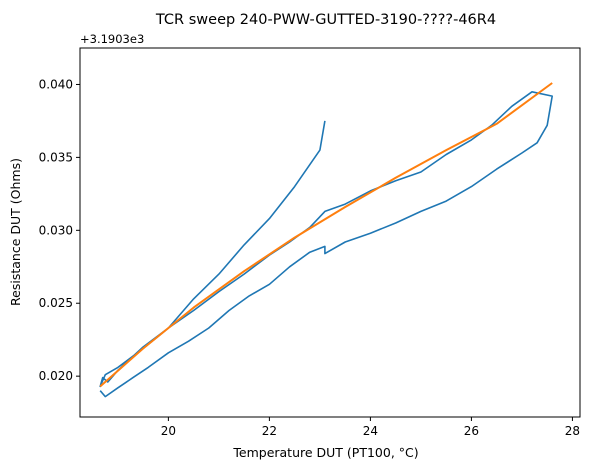 Image resolution: width=590 pixels, height=470 pixels. What do you see at coordinates (56, 84) in the screenshot?
I see `y-tick-label: 0.040` at bounding box center [56, 84].